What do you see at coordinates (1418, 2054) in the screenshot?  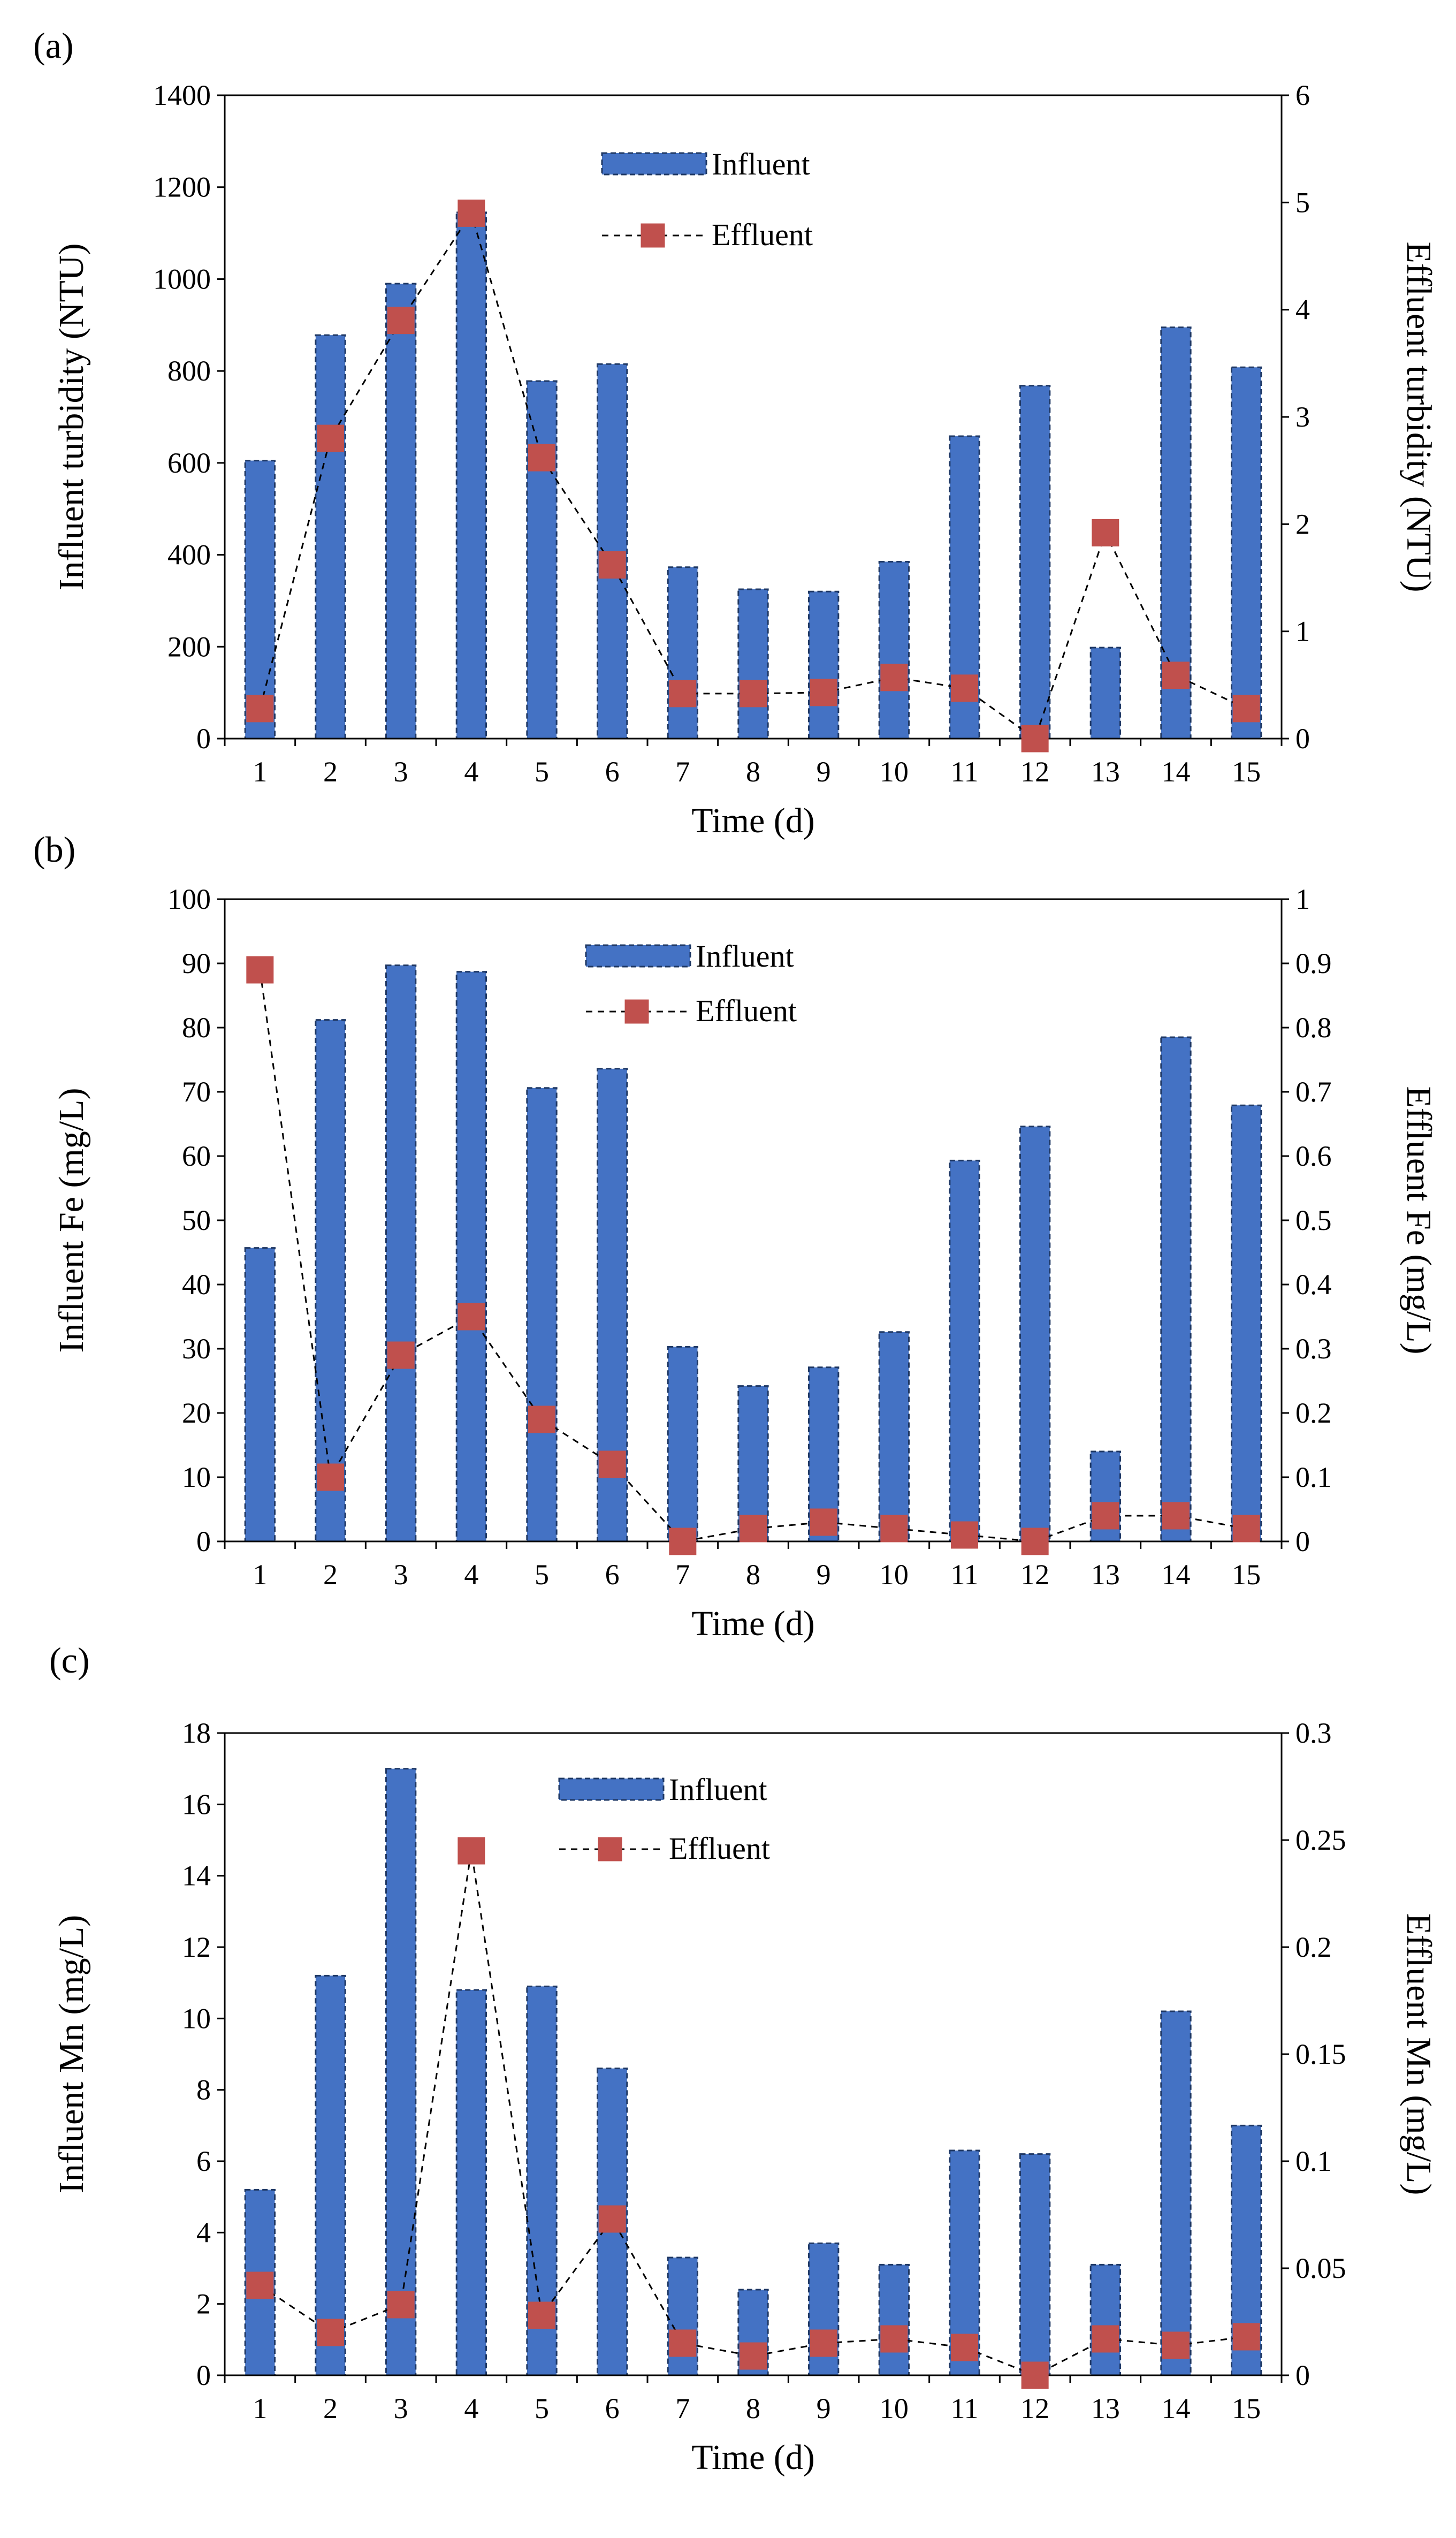 I see `y-right-axis-title: Effluent Mn (mg/L)` at bounding box center [1418, 2054].